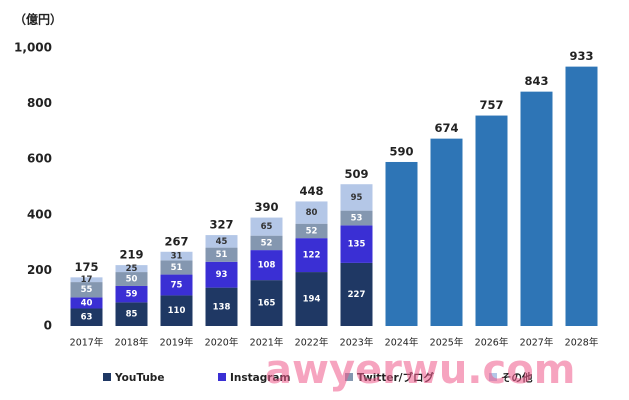  Describe the element at coordinates (131, 255) in the screenshot. I see `total-label: 219` at that location.